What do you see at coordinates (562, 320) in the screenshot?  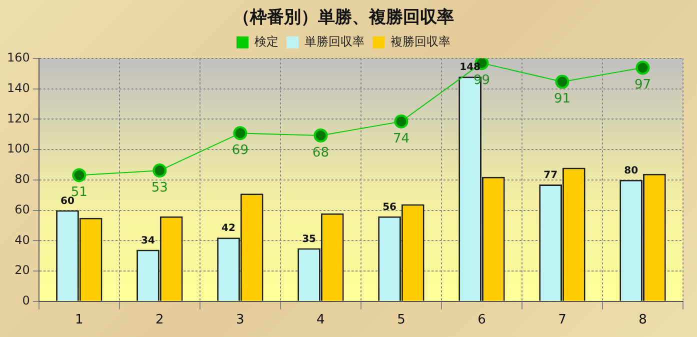 I see `x-tick-label: 7` at bounding box center [562, 320].